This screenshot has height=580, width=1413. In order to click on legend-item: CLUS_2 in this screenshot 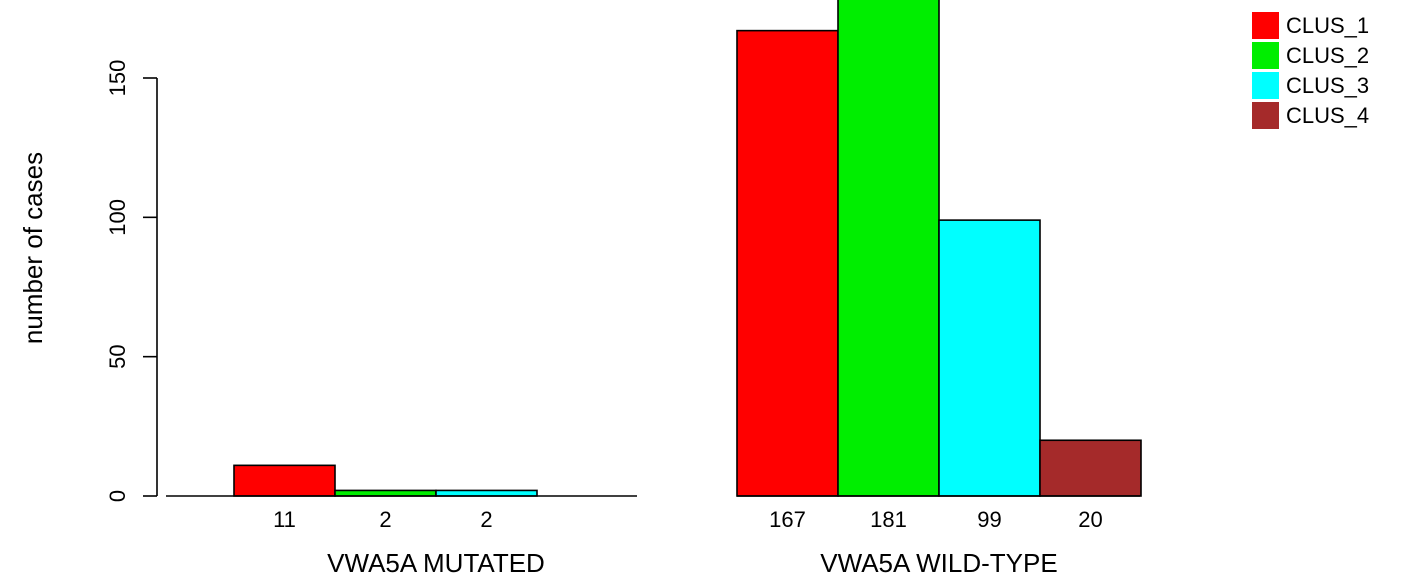, I will do `click(1310, 55)`.